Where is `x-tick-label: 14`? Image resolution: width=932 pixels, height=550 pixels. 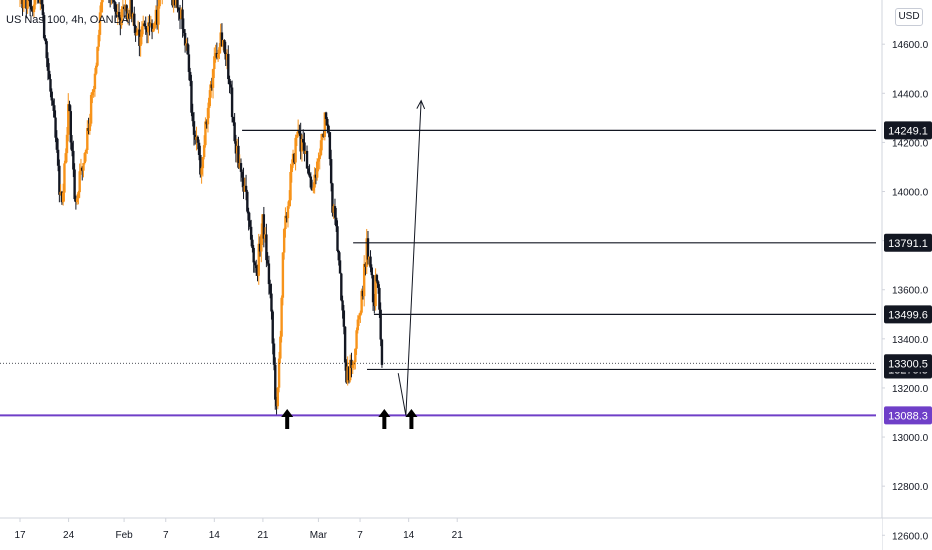 x-tick-label: 14 is located at coordinates (409, 535).